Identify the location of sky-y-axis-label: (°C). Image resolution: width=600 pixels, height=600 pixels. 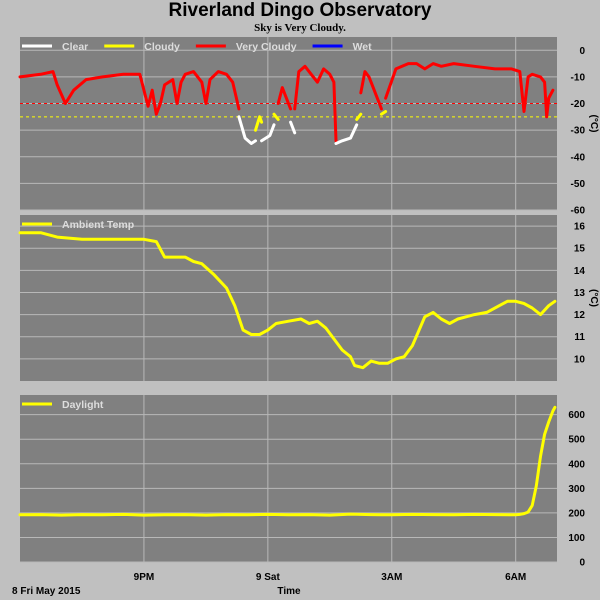
(593, 124).